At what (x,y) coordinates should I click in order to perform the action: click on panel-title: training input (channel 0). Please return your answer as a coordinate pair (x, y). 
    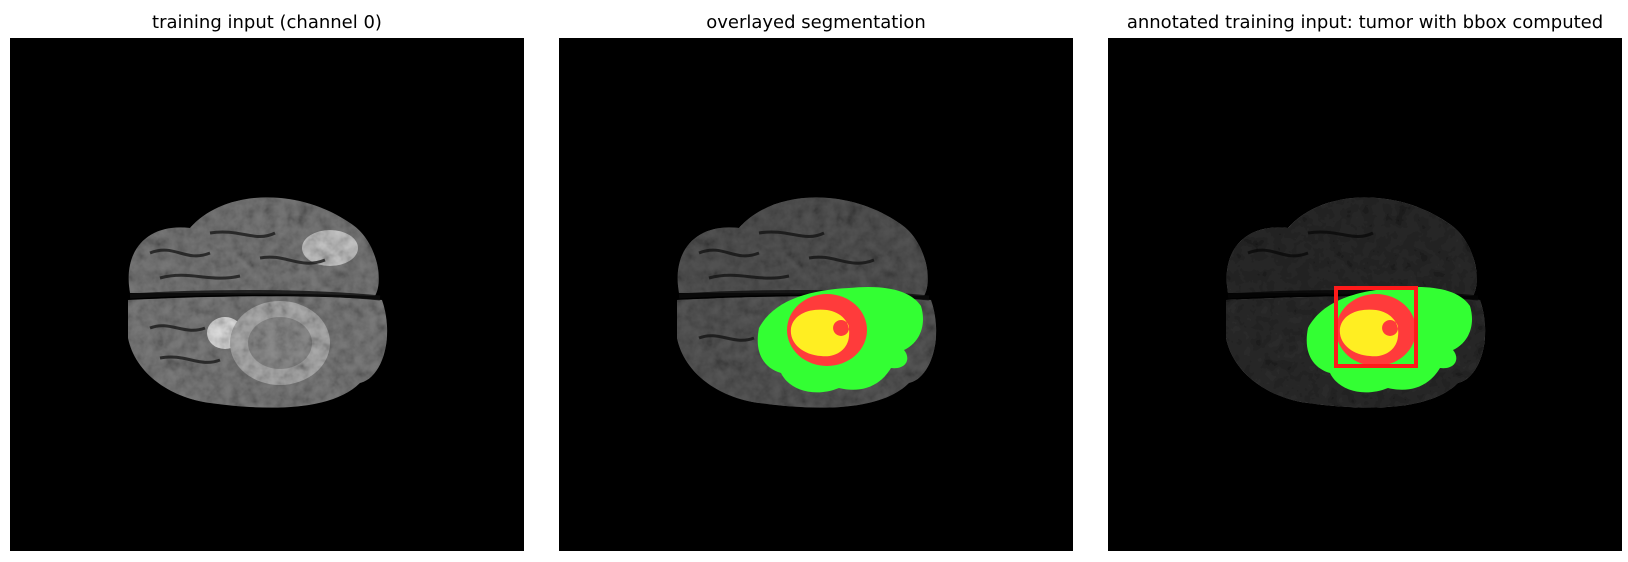
    Looking at the image, I should click on (267, 22).